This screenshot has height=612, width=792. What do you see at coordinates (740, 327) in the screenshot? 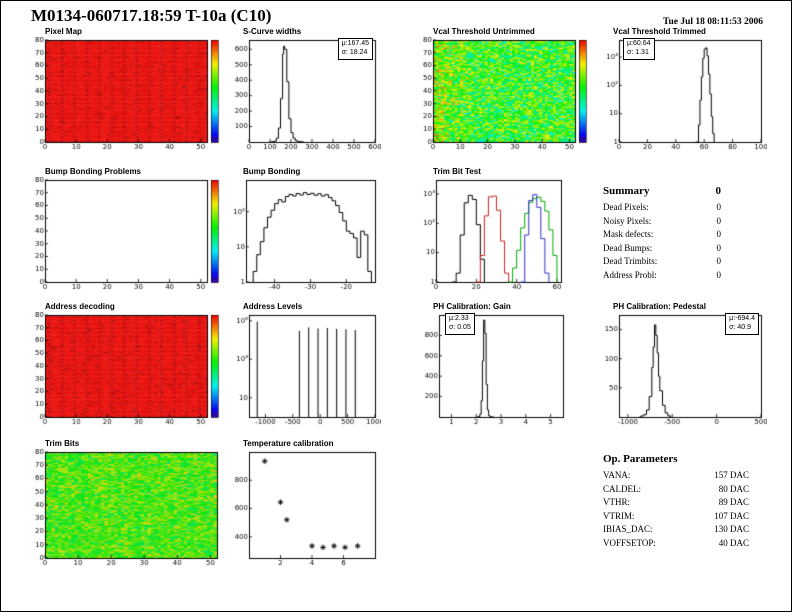
I see `ph-pedestal-sigma: σ: 40.9` at bounding box center [740, 327].